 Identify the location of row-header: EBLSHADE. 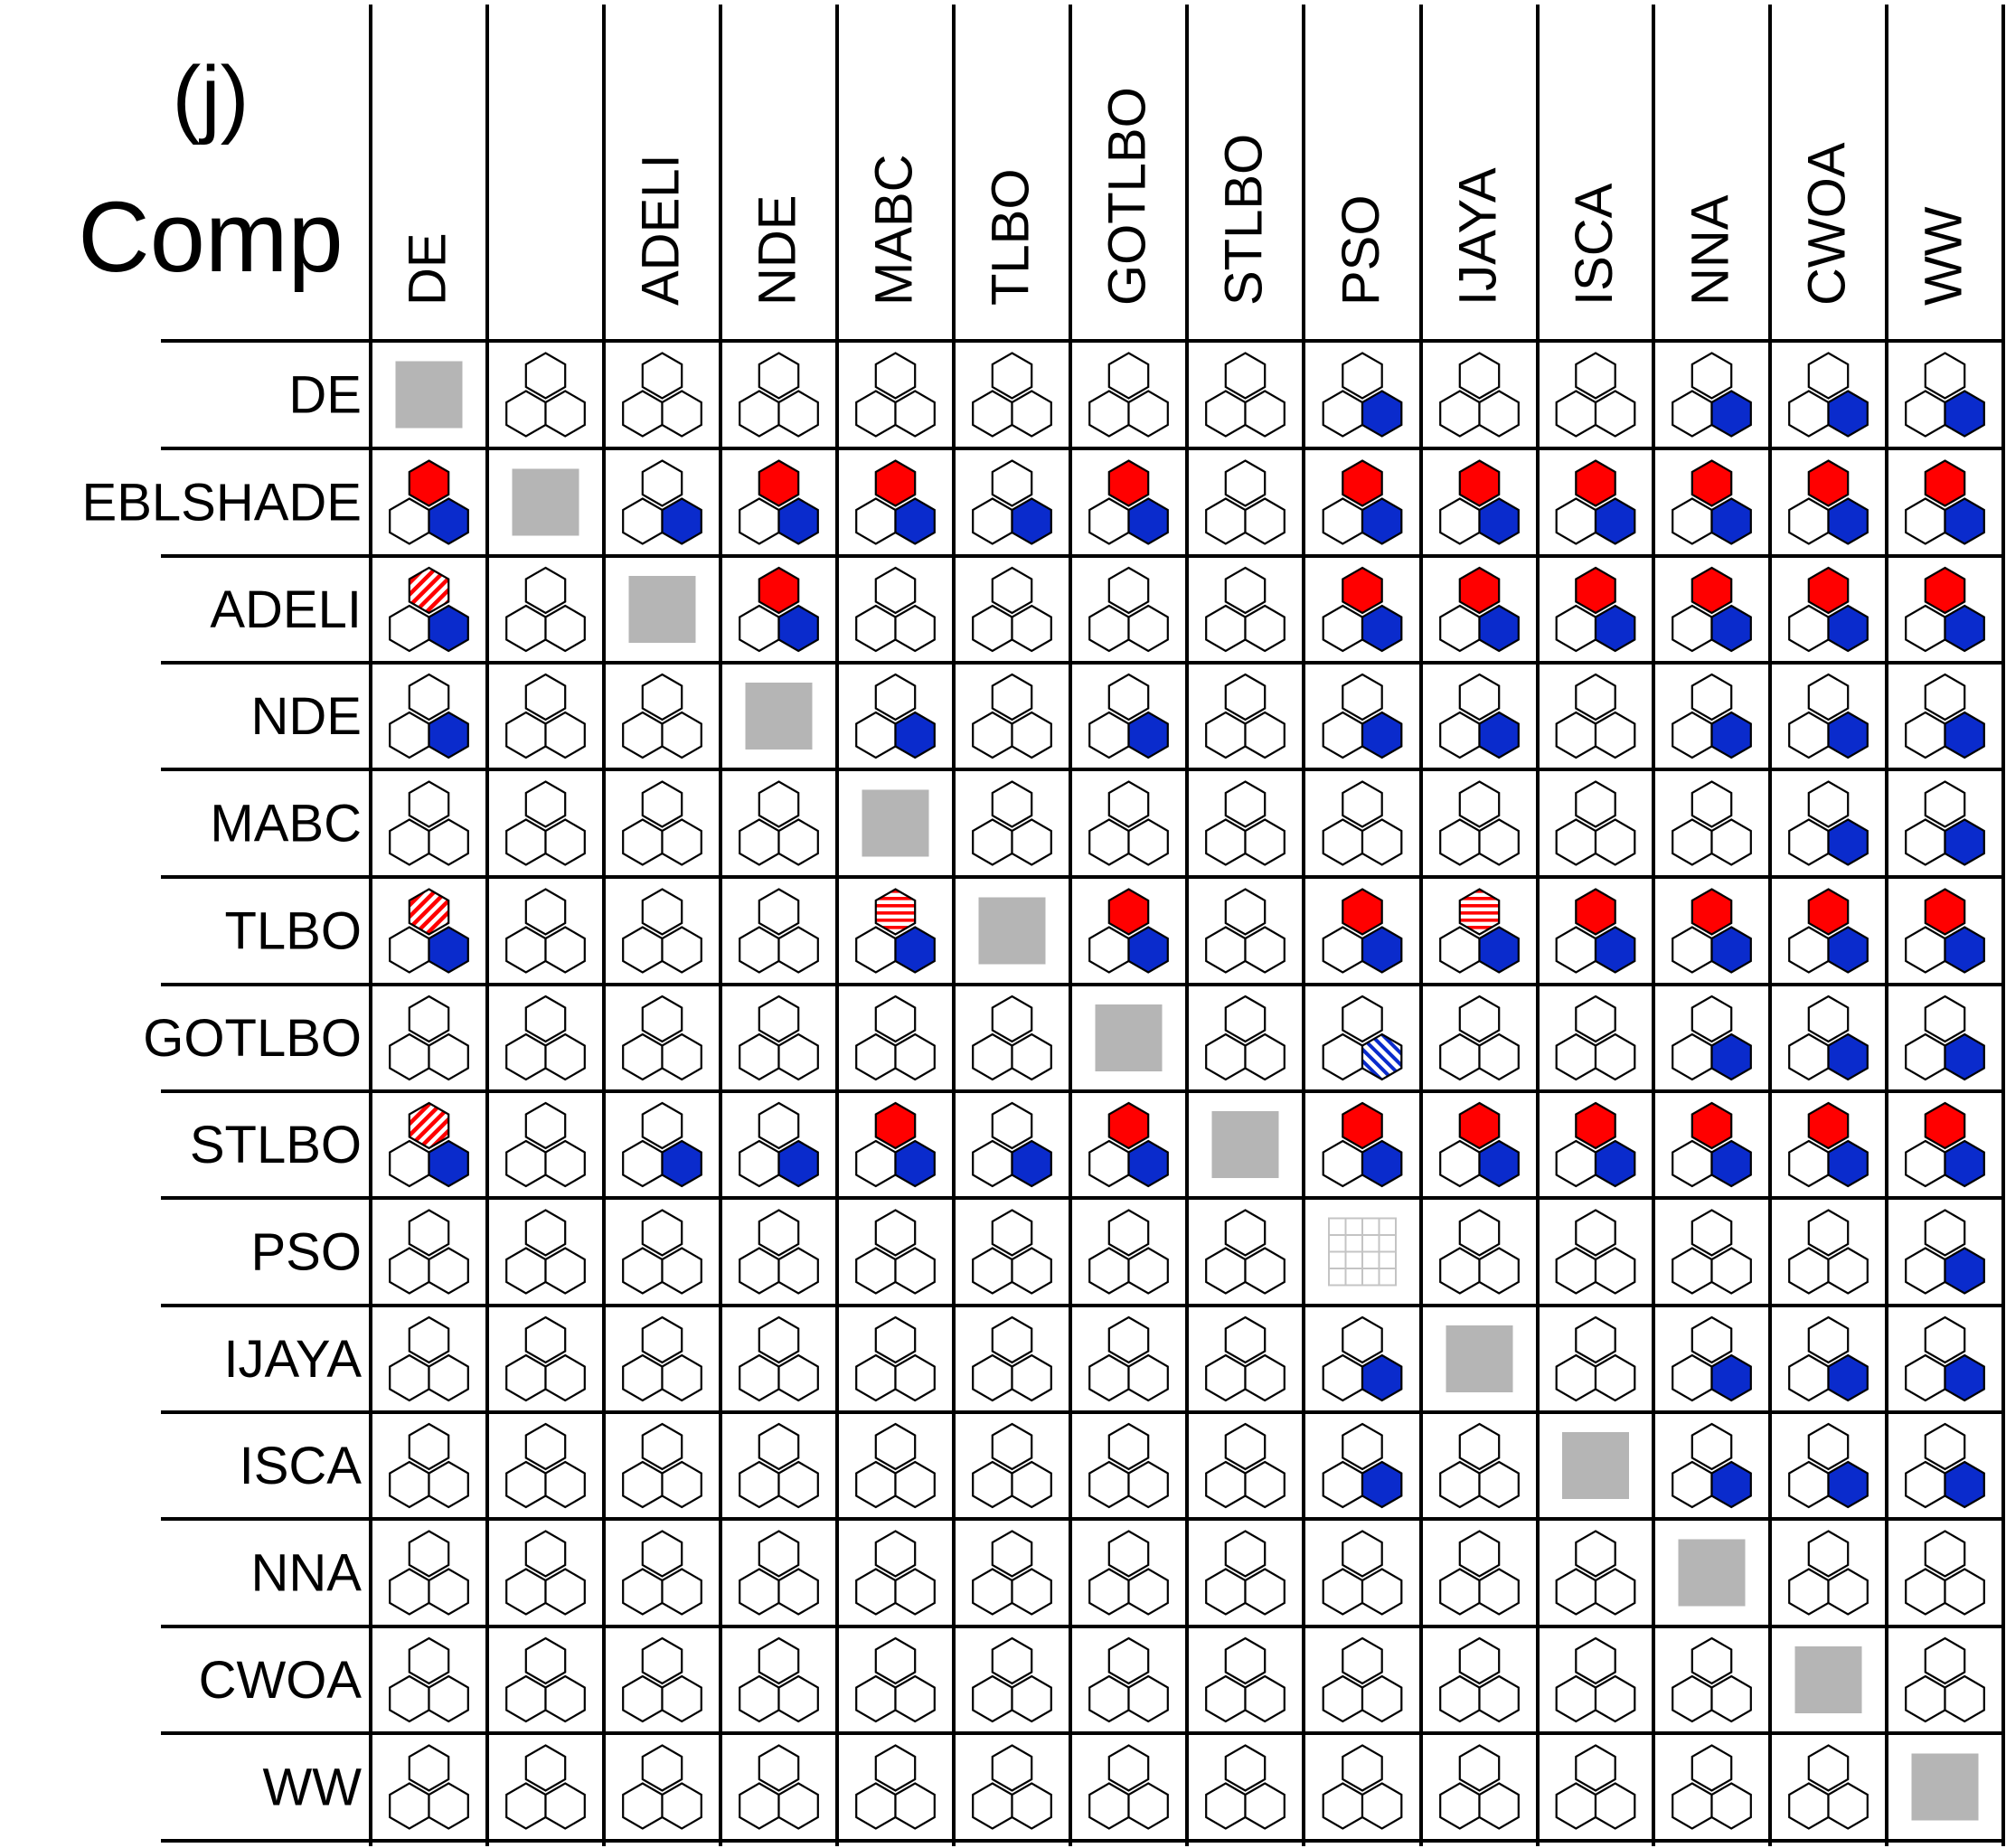
(222, 503).